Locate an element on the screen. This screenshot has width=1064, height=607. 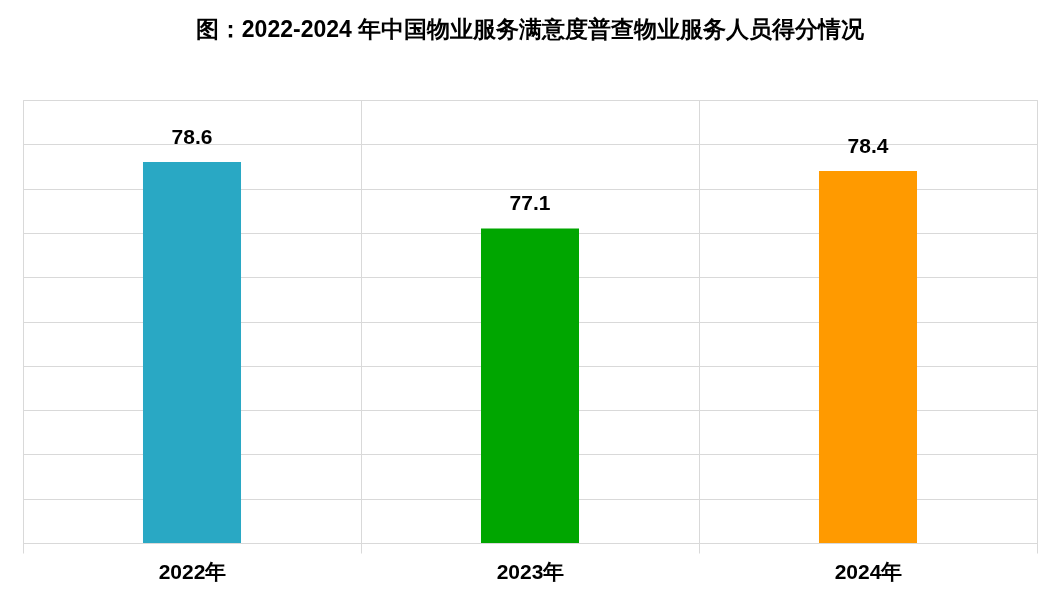
data-label: 78.4 is located at coordinates (868, 145).